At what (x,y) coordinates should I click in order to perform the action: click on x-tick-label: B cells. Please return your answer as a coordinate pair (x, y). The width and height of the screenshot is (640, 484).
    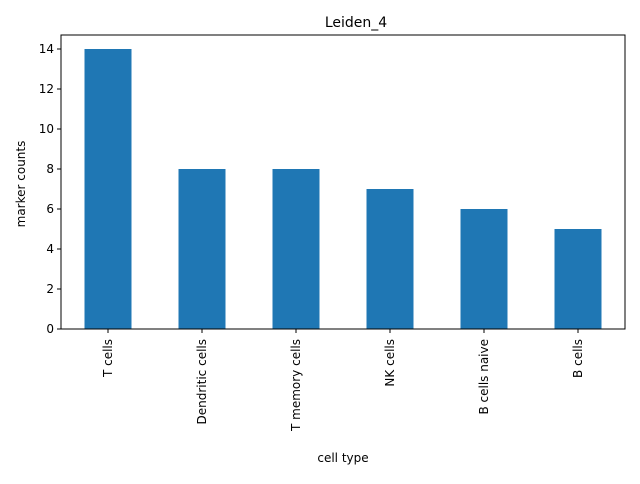
    Looking at the image, I should click on (578, 358).